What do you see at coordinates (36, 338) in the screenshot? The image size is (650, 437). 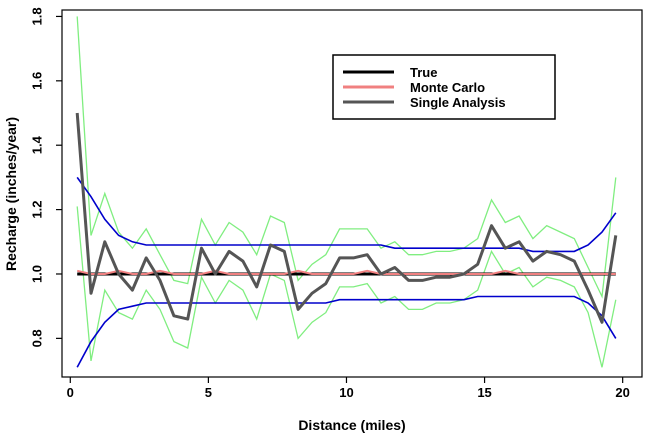 I see `y-tick-label: 0.8` at bounding box center [36, 338].